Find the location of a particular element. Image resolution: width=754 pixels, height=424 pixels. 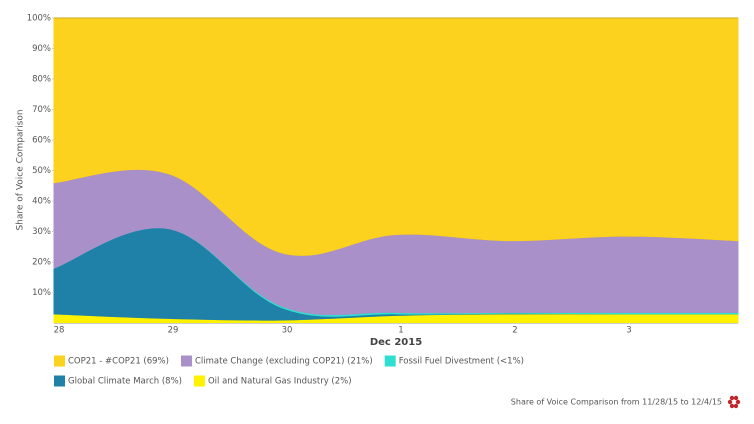

x-axis-label: Dec 2015 is located at coordinates (396, 342).